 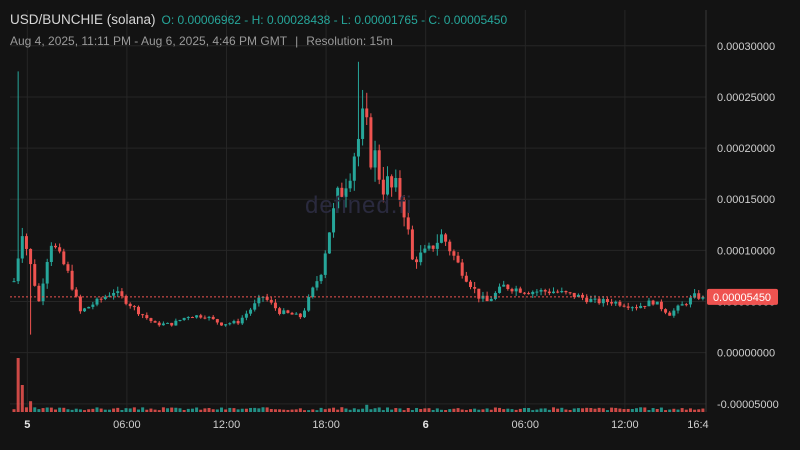 I want to click on resolution-label: Resolution: 15m, so click(x=349, y=41).